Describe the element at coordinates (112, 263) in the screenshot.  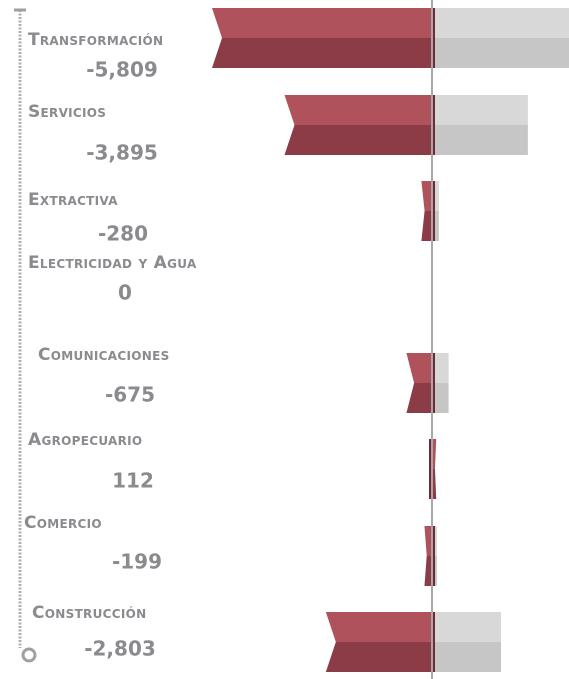
I see `category-label: Electricidad y Agua` at that location.